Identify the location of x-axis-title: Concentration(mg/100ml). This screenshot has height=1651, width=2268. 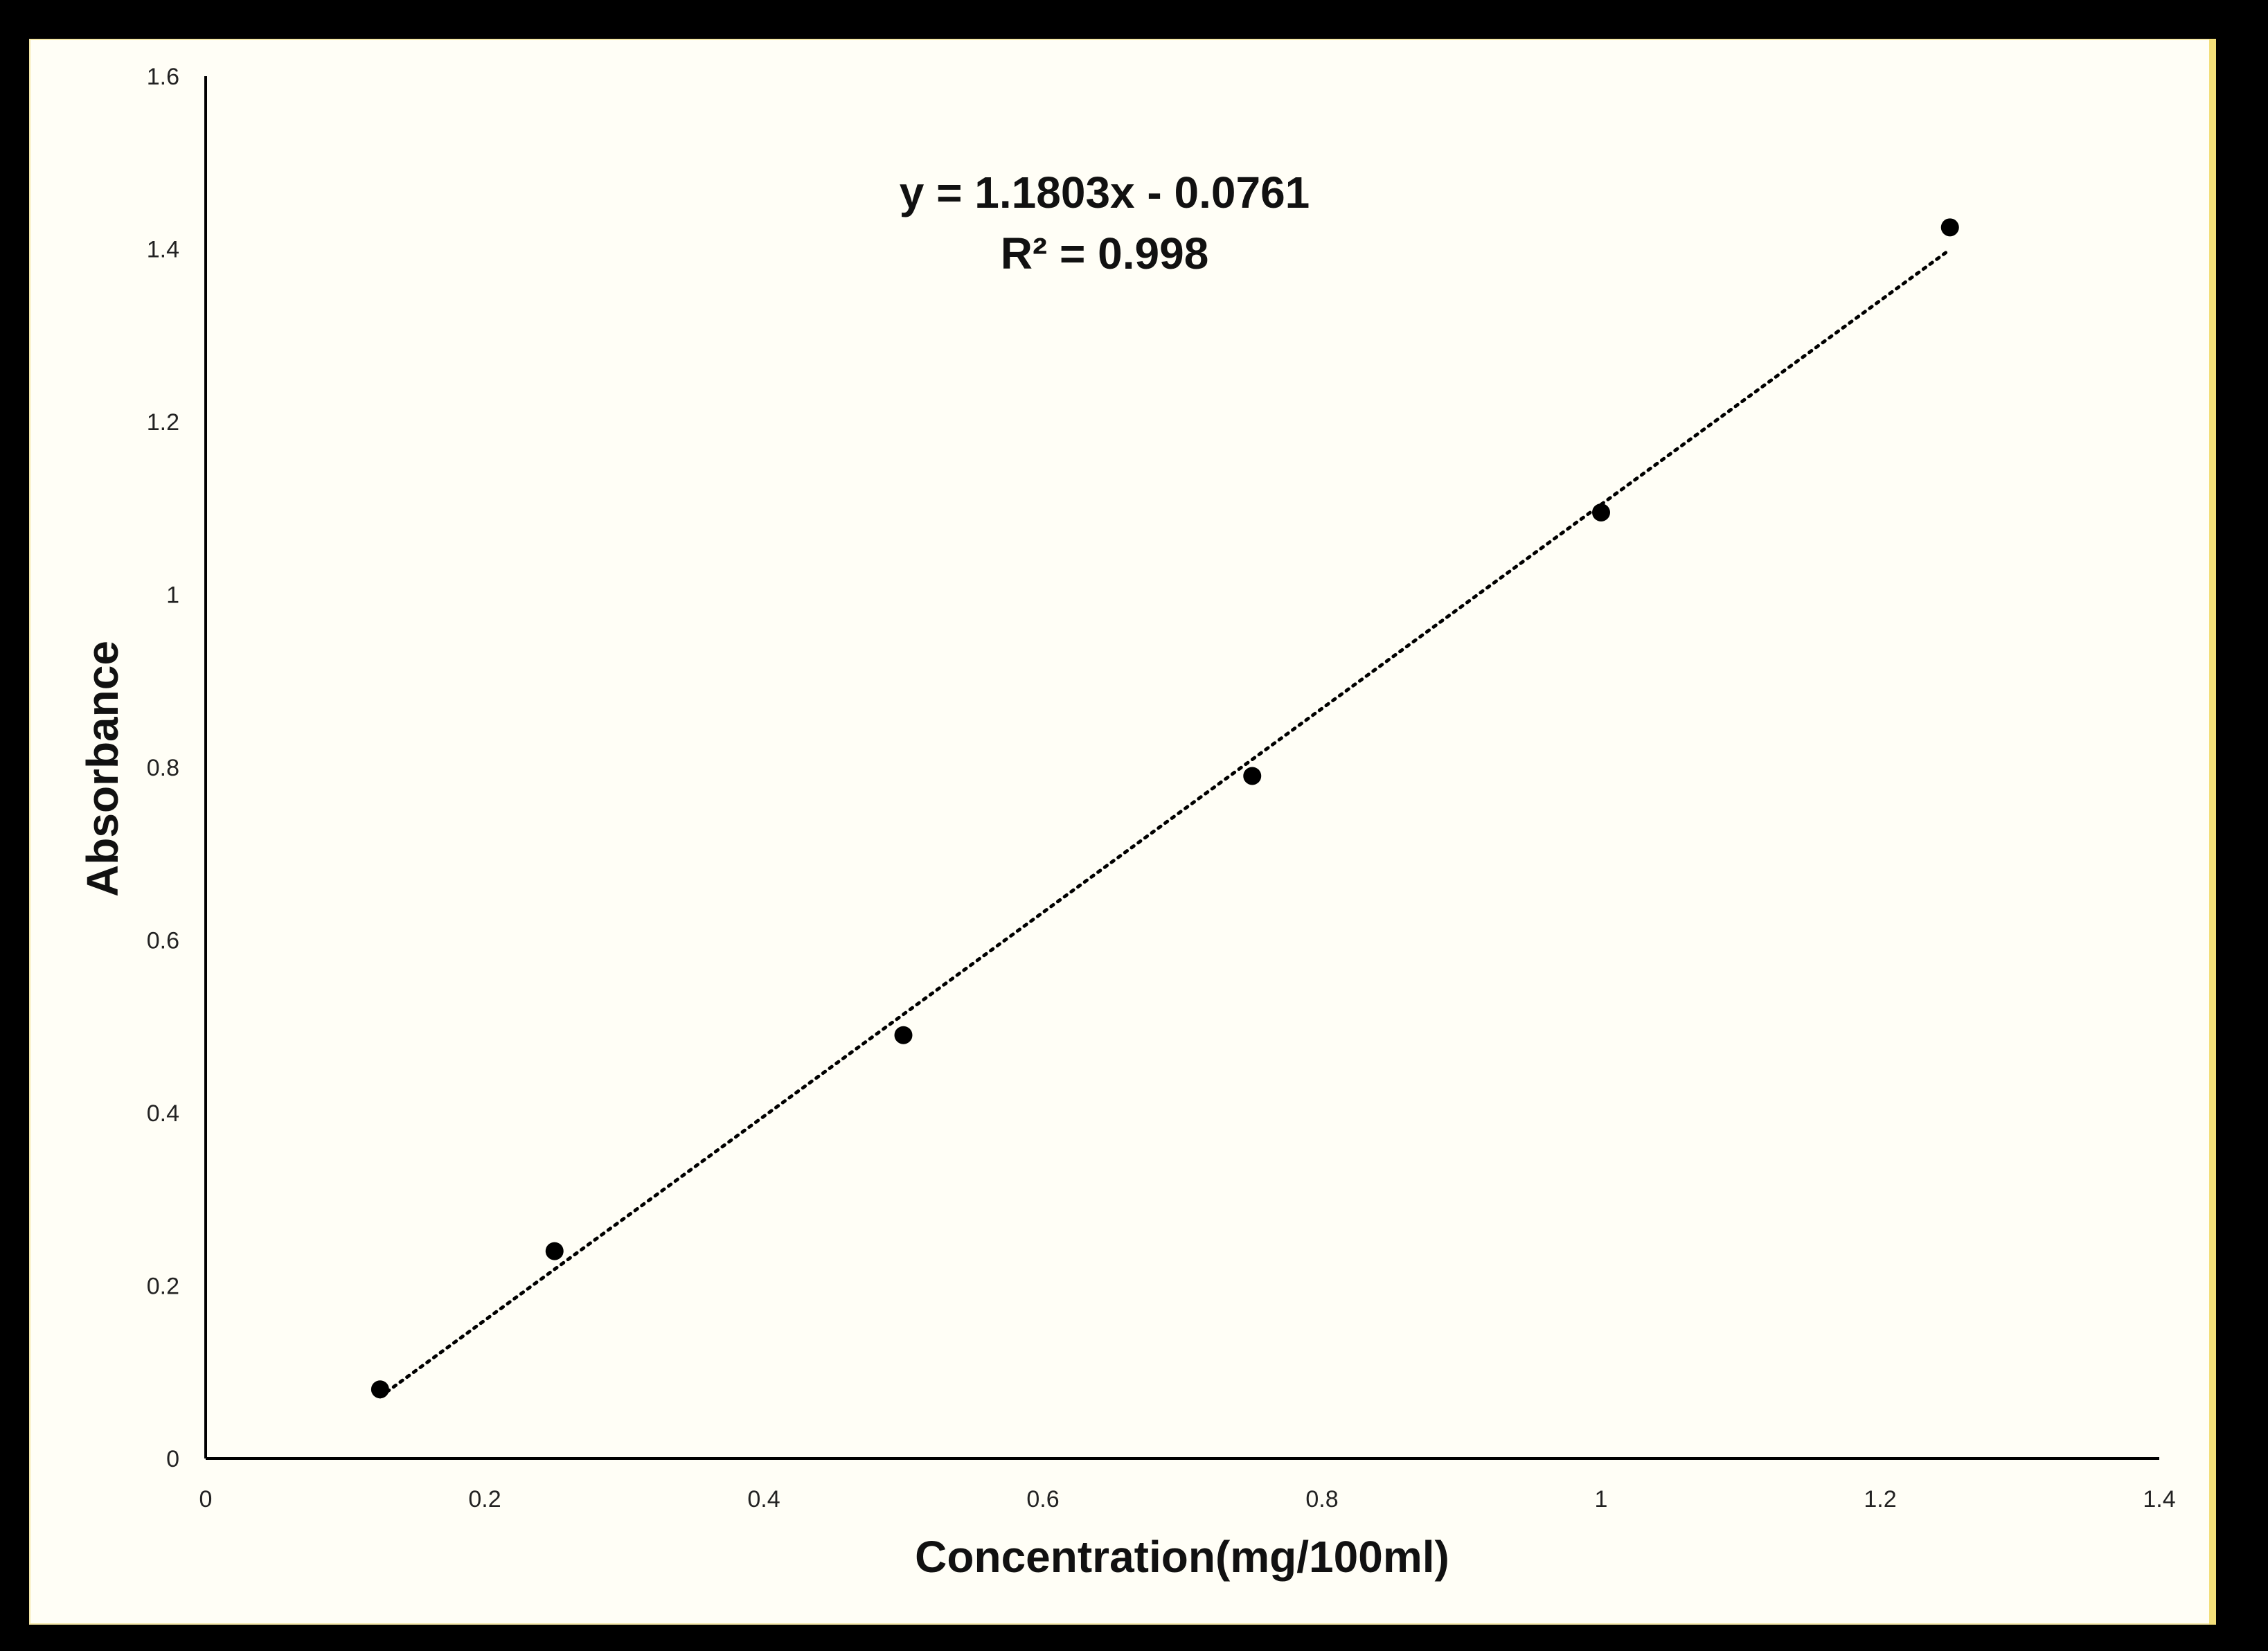
(1182, 1557).